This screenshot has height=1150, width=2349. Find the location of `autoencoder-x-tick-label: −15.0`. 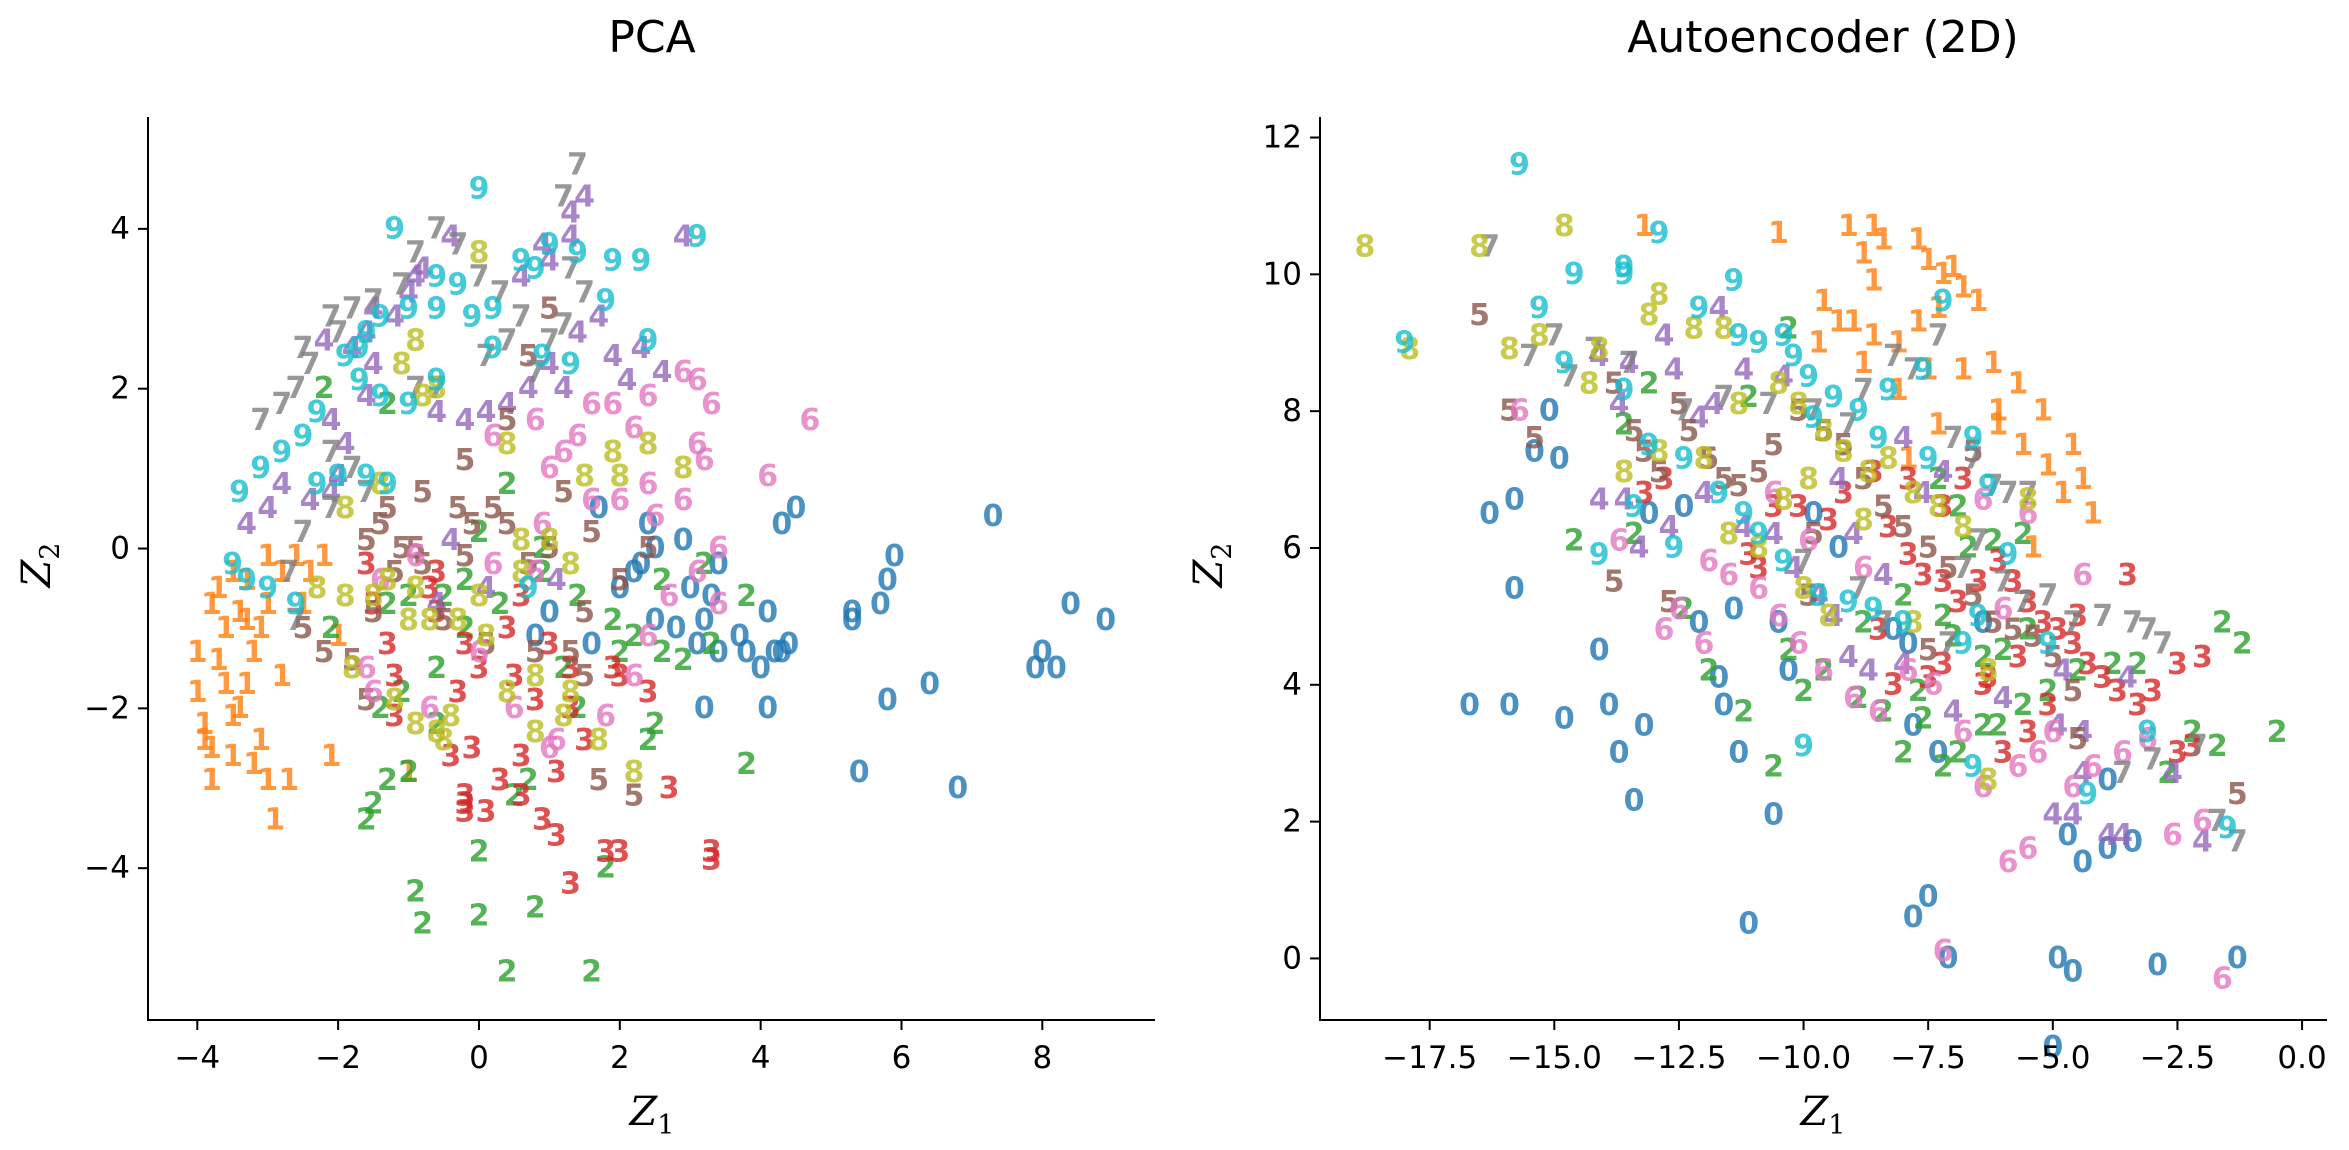

autoencoder-x-tick-label: −15.0 is located at coordinates (1554, 1058).